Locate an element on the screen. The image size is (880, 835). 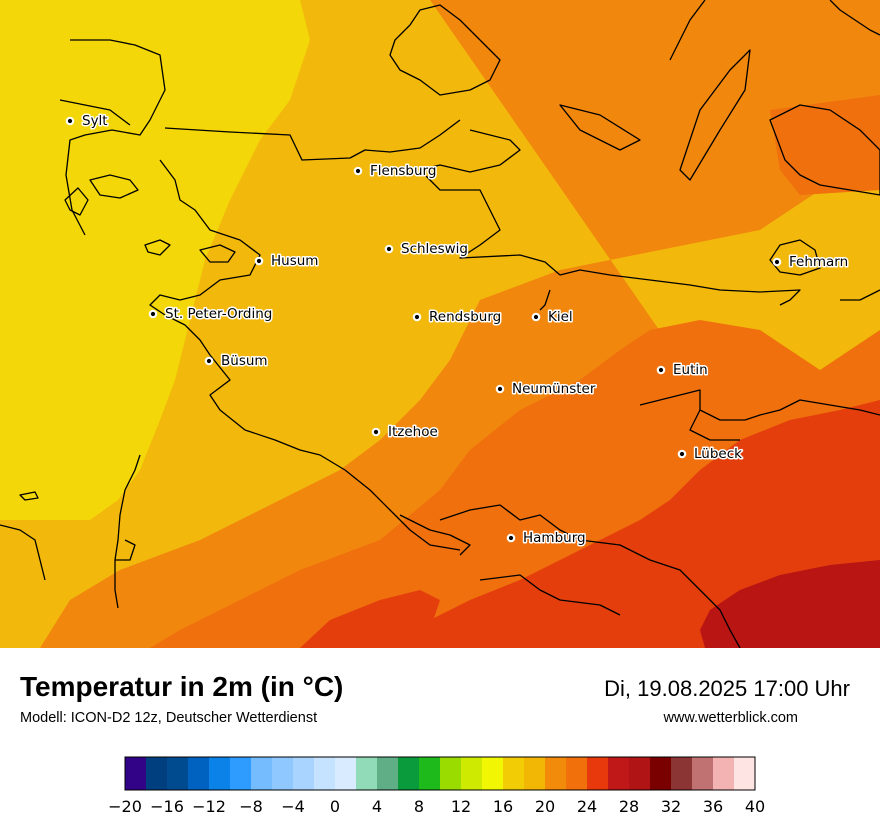
legend-swatches is located at coordinates (440, 773).